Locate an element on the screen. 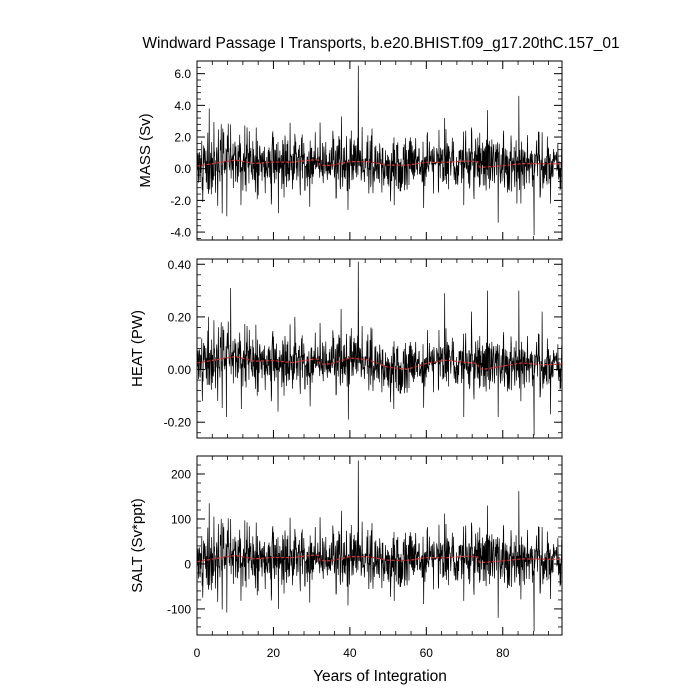 This screenshot has height=700, width=700. mass-axis-label: MASS (Sv) is located at coordinates (145, 150).